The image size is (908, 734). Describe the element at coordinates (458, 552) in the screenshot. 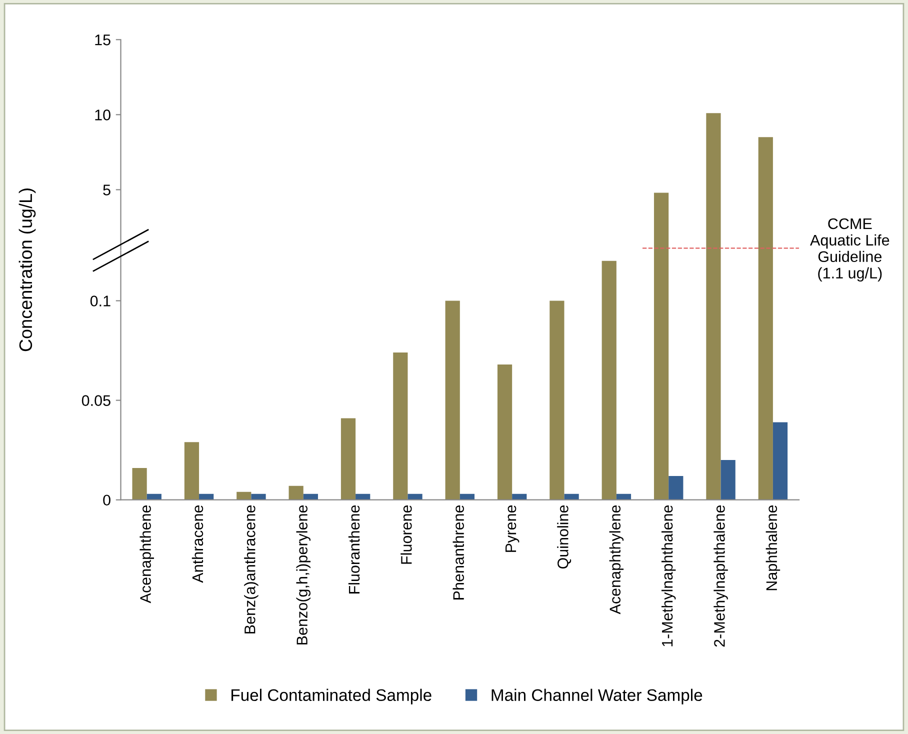

I see `x-tick-label: Phenanthrene` at that location.